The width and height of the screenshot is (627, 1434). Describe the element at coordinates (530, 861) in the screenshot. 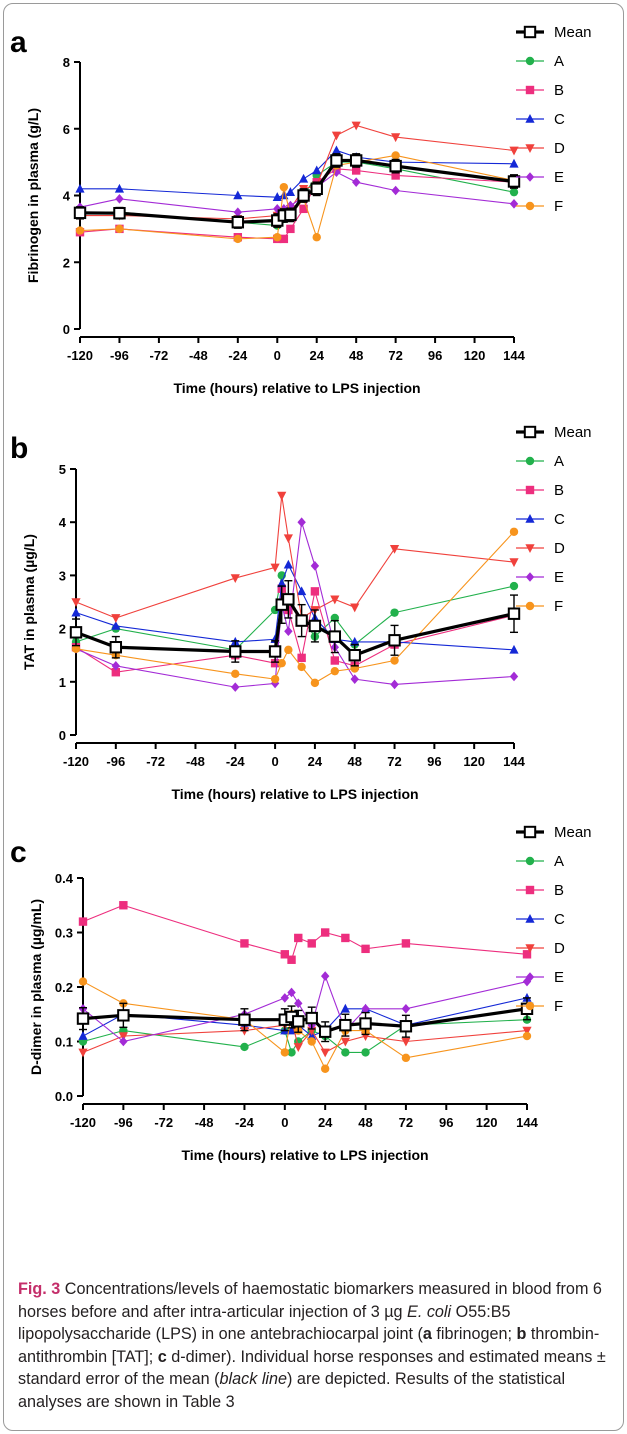

I see `legend-marker-a` at that location.